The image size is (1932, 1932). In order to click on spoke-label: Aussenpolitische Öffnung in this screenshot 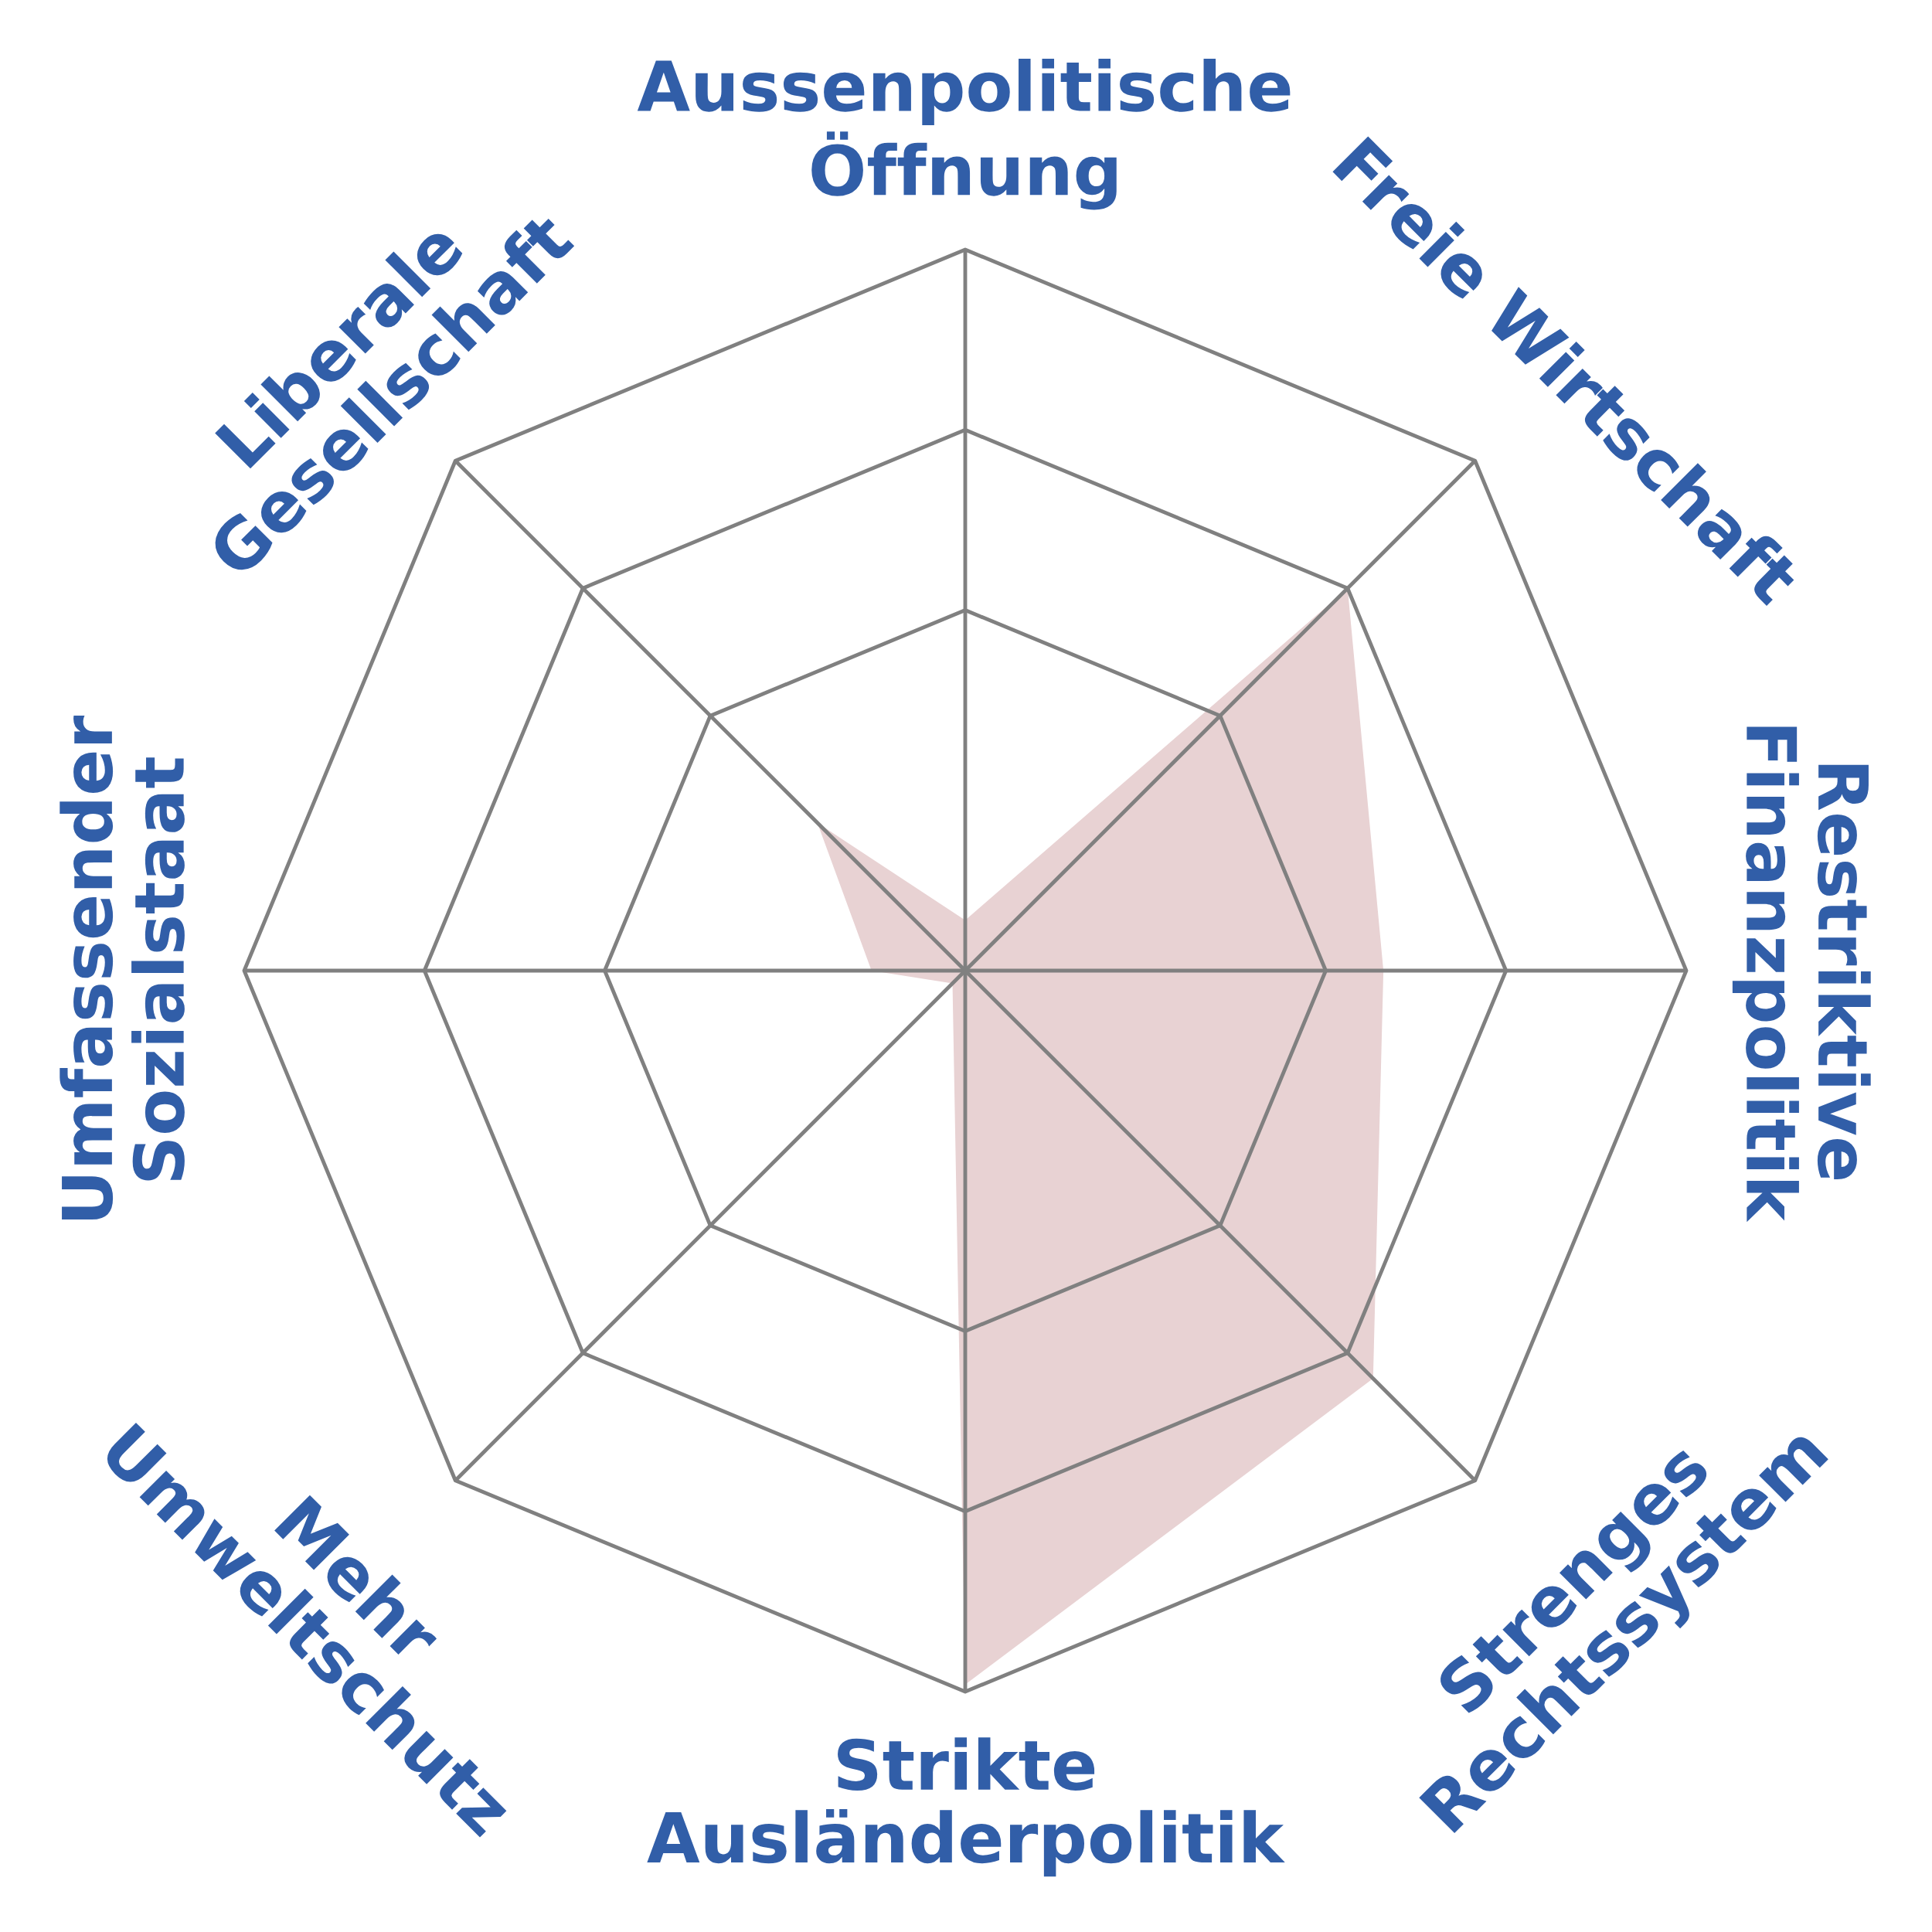, I will do `click(964, 134)`.